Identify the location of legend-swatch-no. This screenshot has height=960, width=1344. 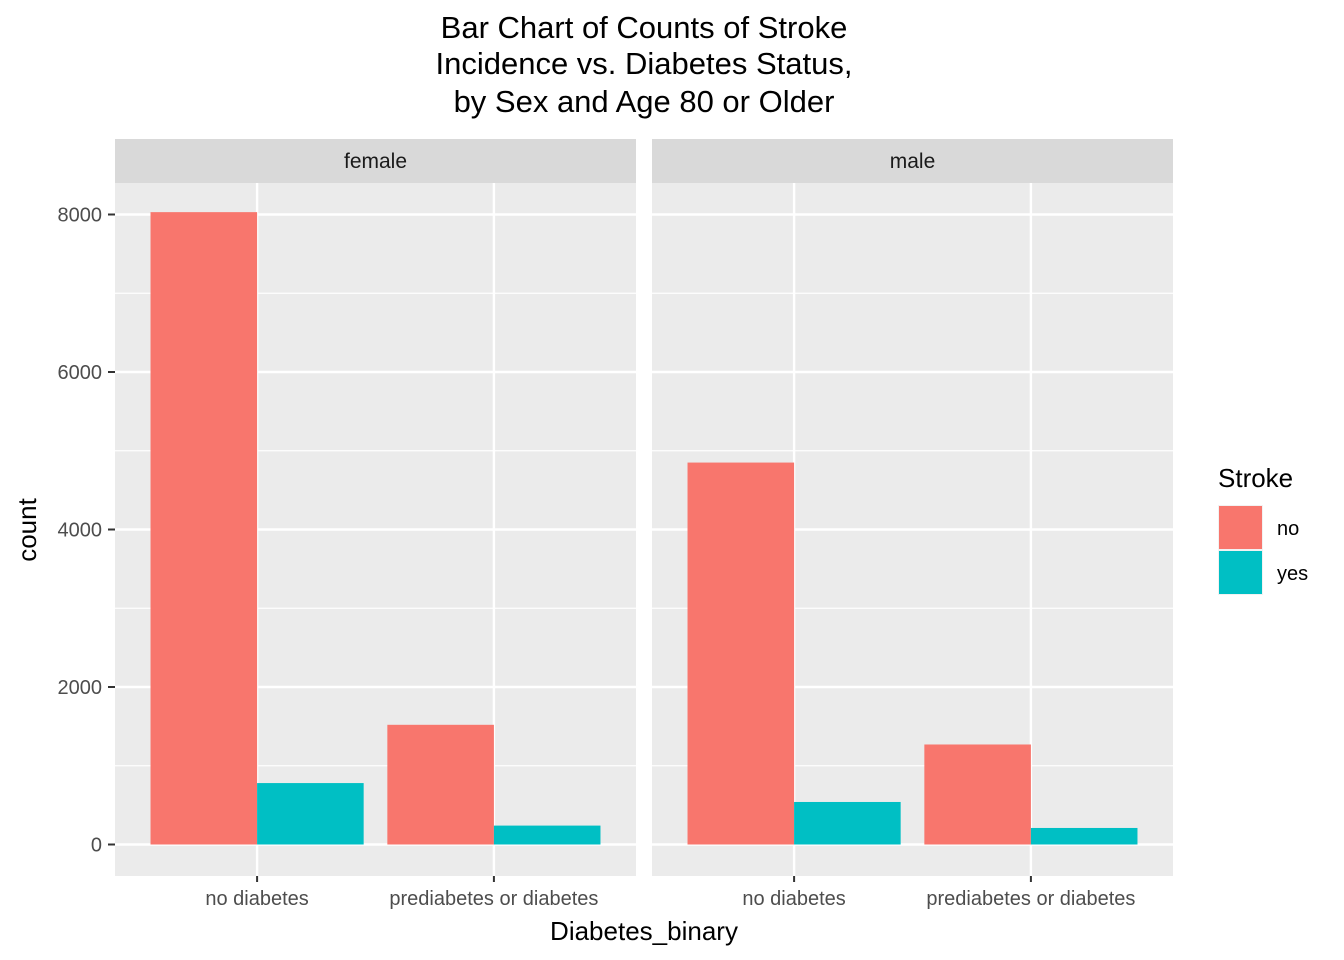
(1240, 527).